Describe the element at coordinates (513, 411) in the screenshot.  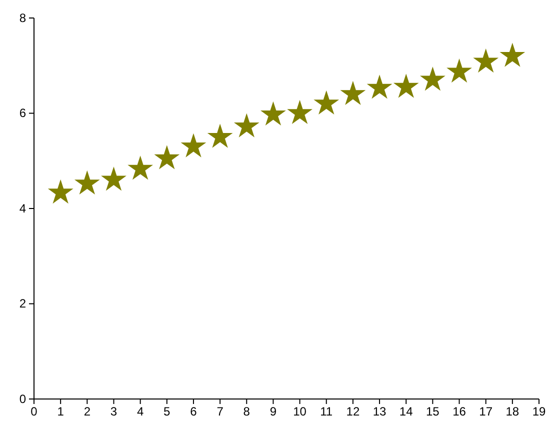
I see `x-tick-label: 18` at that location.